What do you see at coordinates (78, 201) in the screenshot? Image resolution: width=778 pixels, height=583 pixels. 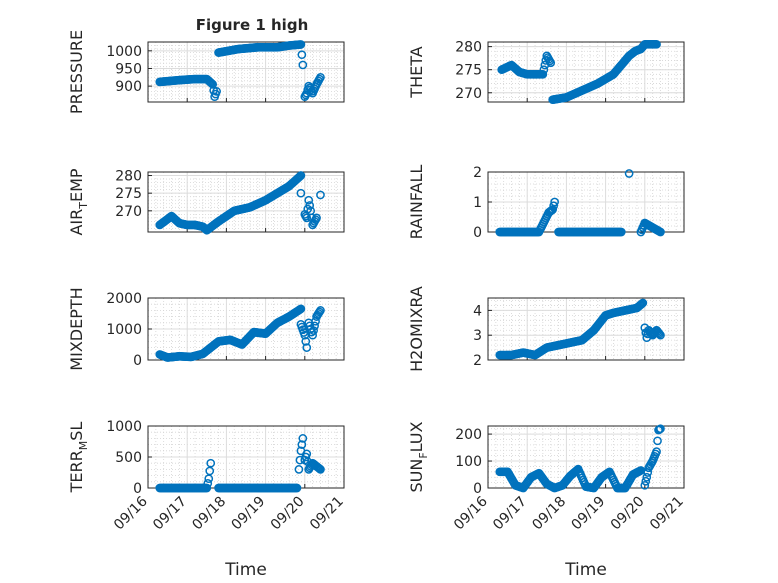 I see `y-axis-label: AIRTEMP` at bounding box center [78, 201].